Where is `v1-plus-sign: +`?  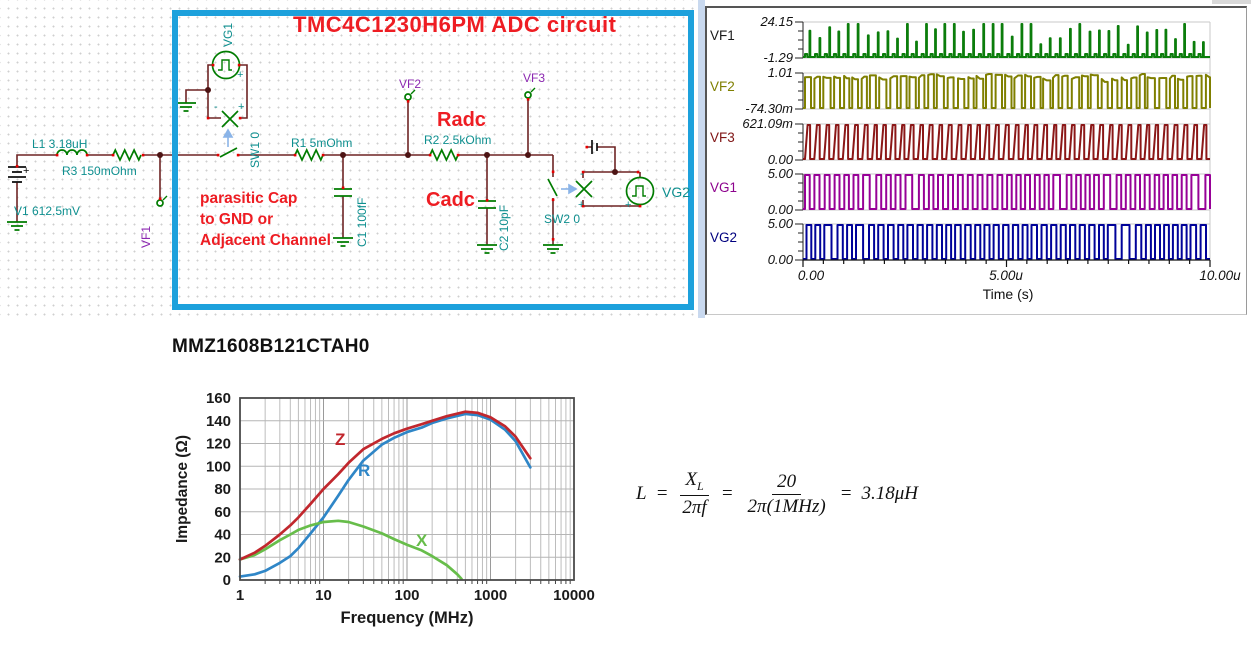
v1-plus-sign: + is located at coordinates (26, 171).